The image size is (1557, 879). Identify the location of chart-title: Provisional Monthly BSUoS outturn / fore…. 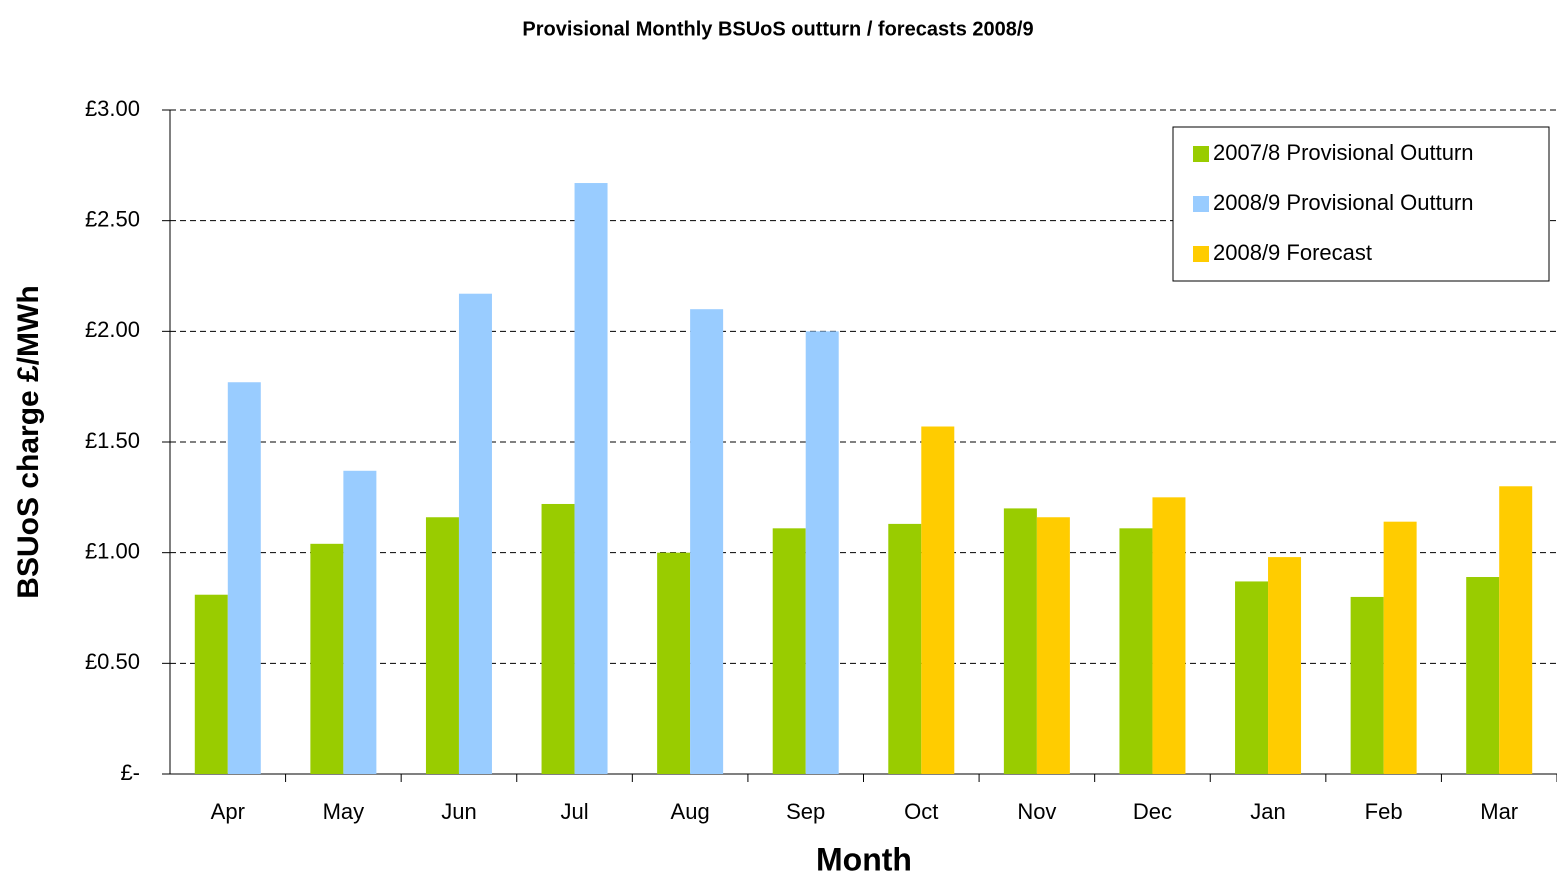
(777, 29).